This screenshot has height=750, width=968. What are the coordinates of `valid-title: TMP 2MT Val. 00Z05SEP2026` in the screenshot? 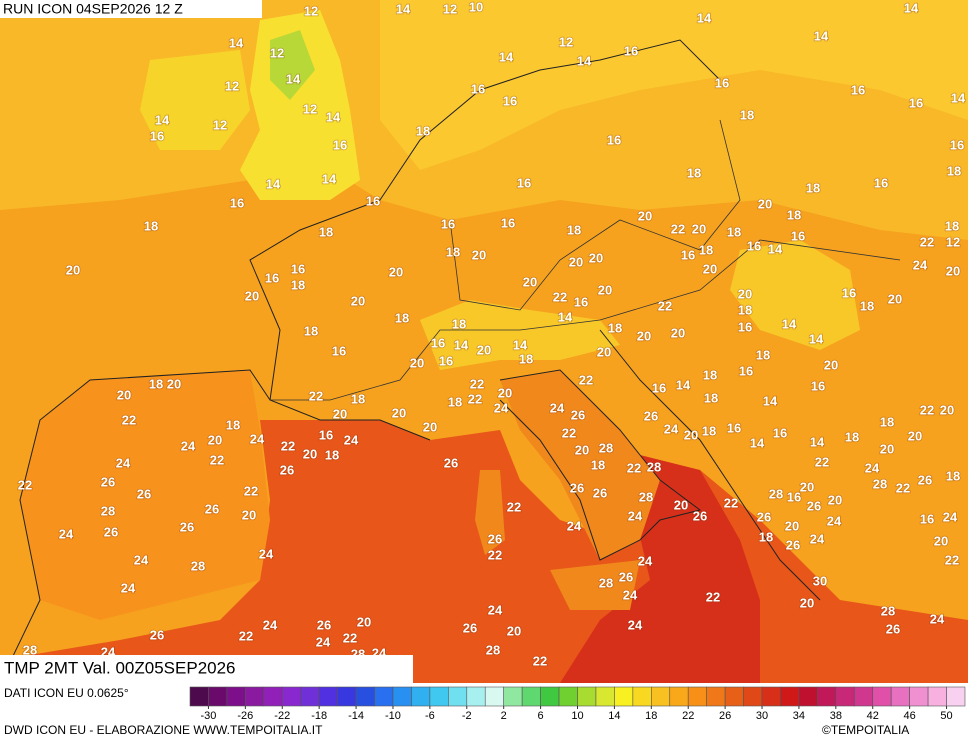 It's located at (120, 667).